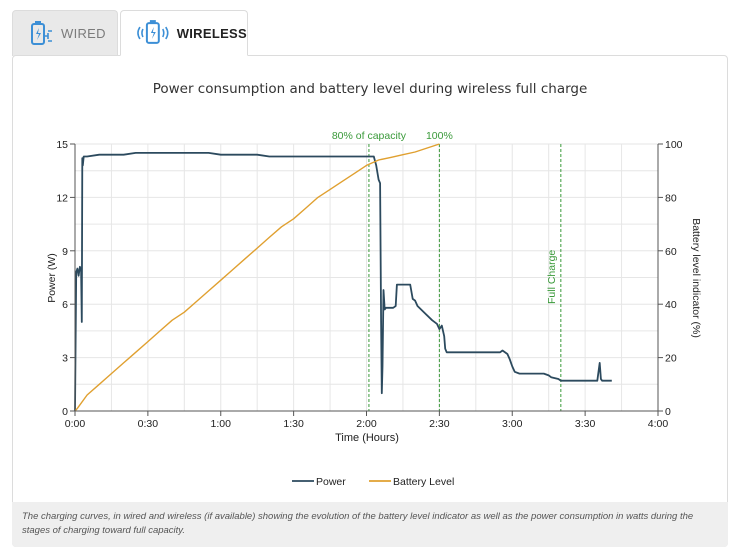  Describe the element at coordinates (65, 412) in the screenshot. I see `y-tick-label: 0` at that location.